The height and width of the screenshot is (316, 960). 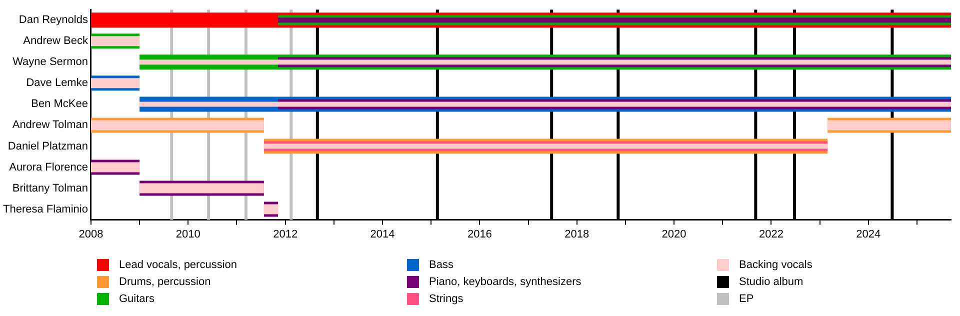 What do you see at coordinates (50, 125) in the screenshot?
I see `y-tick-label: Andrew Tolman` at bounding box center [50, 125].